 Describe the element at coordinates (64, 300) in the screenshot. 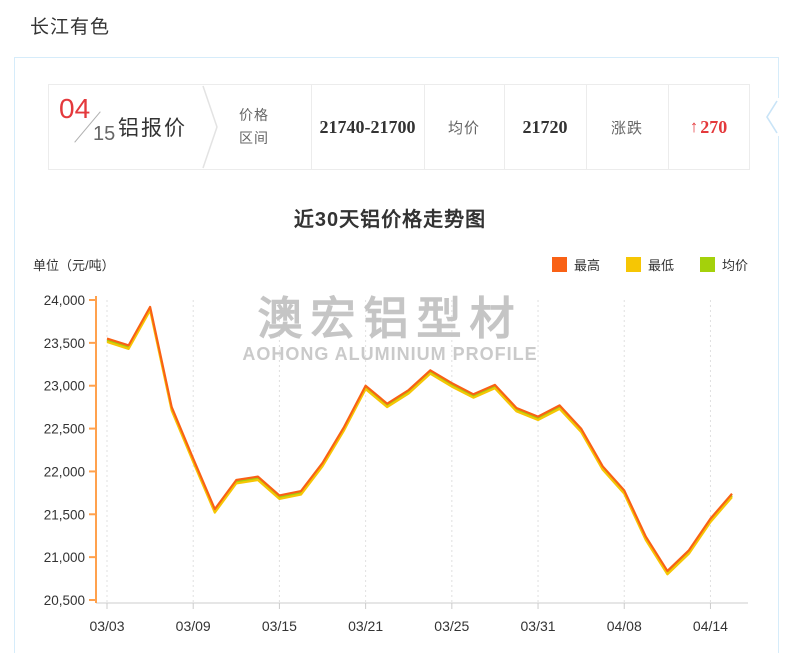

I see `svg-text: 24,000` at that location.